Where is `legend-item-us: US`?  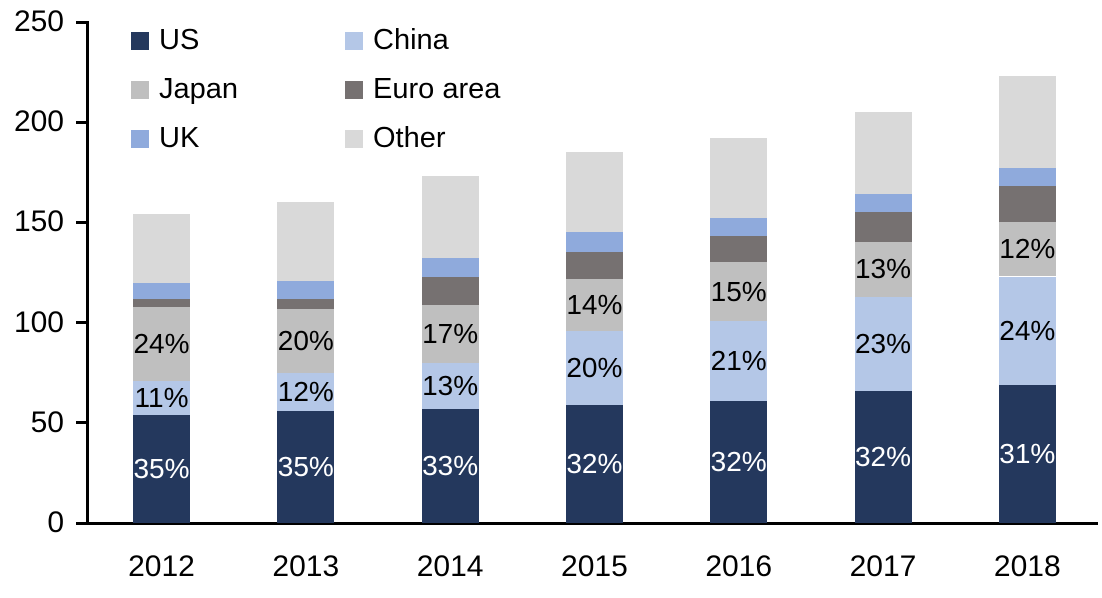 legend-item-us: US is located at coordinates (238, 40).